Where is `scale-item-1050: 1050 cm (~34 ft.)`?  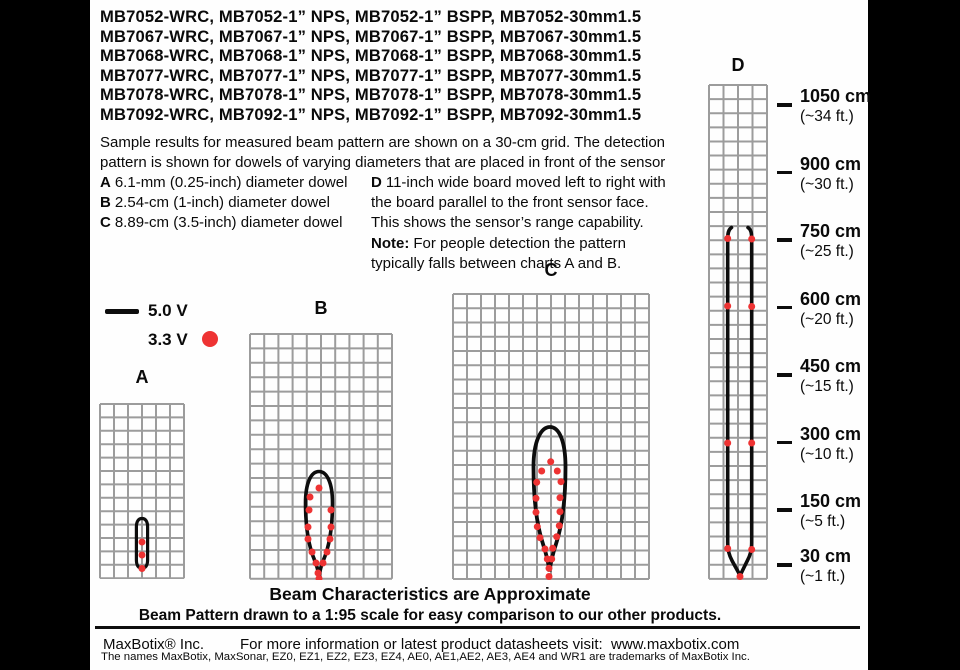 scale-item-1050: 1050 cm (~34 ft.) is located at coordinates (824, 106).